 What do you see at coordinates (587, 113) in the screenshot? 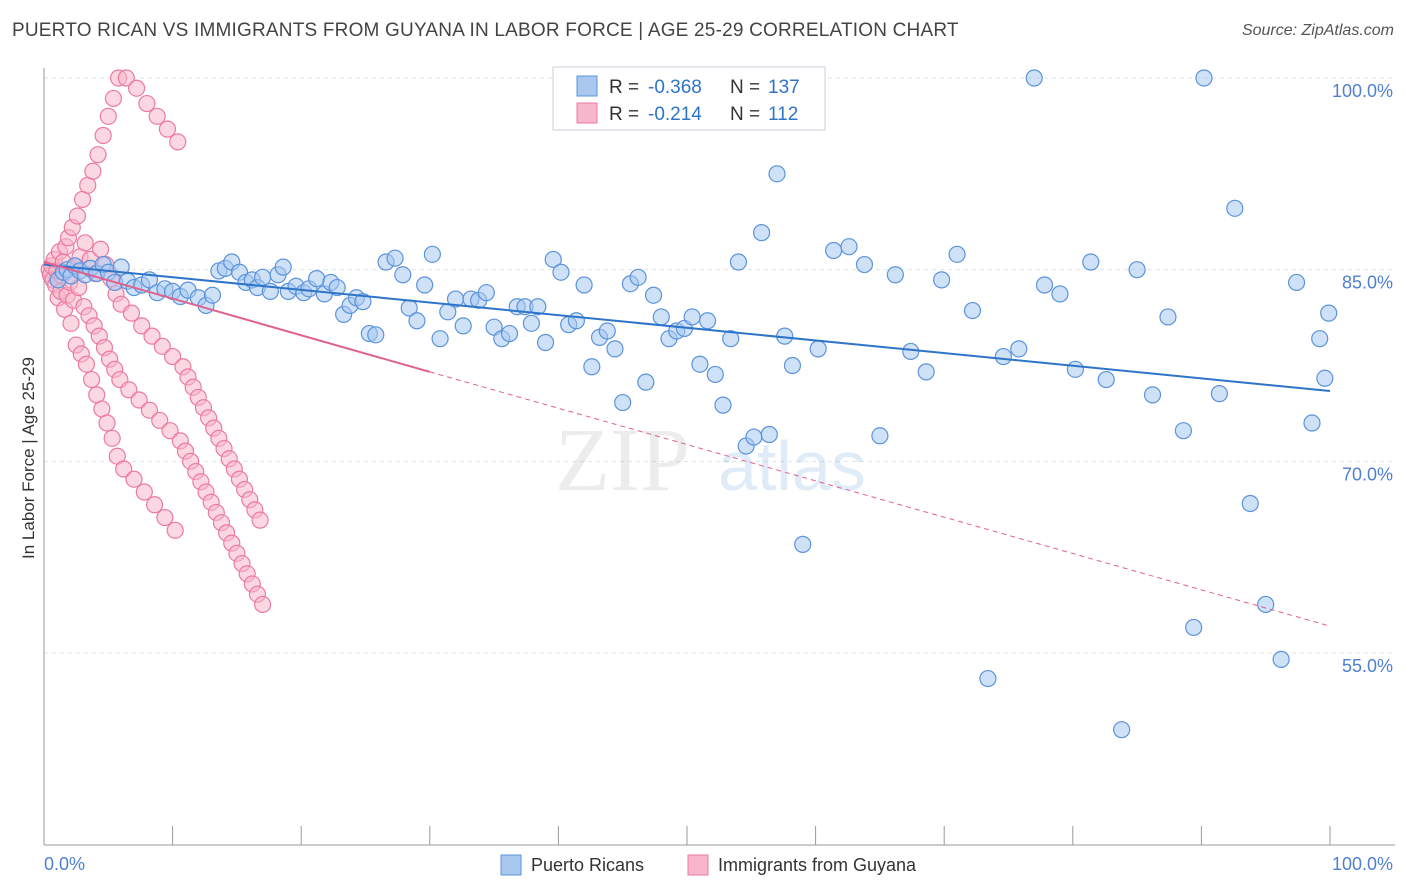
I see `legend-swatch-pink` at bounding box center [587, 113].